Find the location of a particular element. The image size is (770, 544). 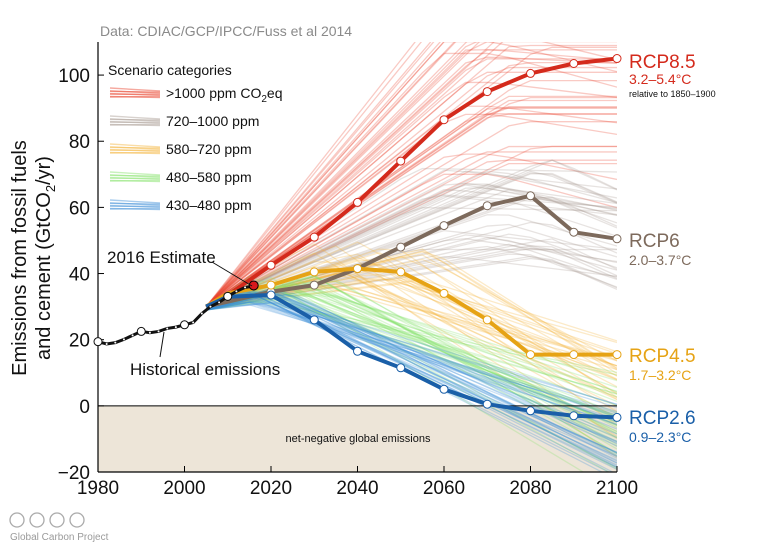

negative-region-label: net-negative global emissions is located at coordinates (358, 439).